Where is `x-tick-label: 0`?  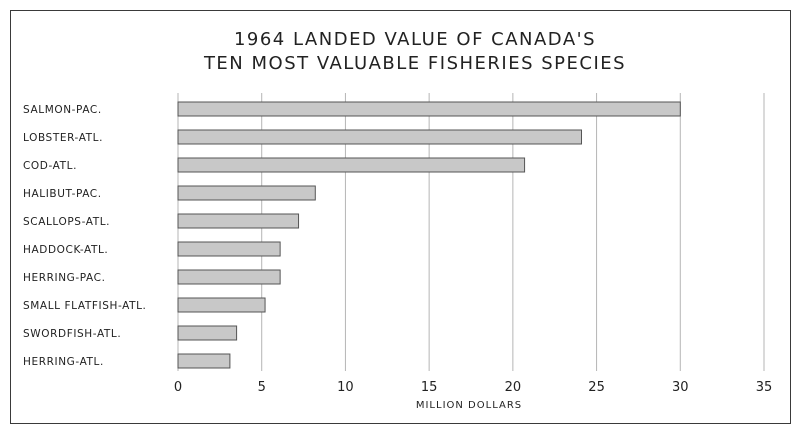
x-tick-label: 0 is located at coordinates (178, 387).